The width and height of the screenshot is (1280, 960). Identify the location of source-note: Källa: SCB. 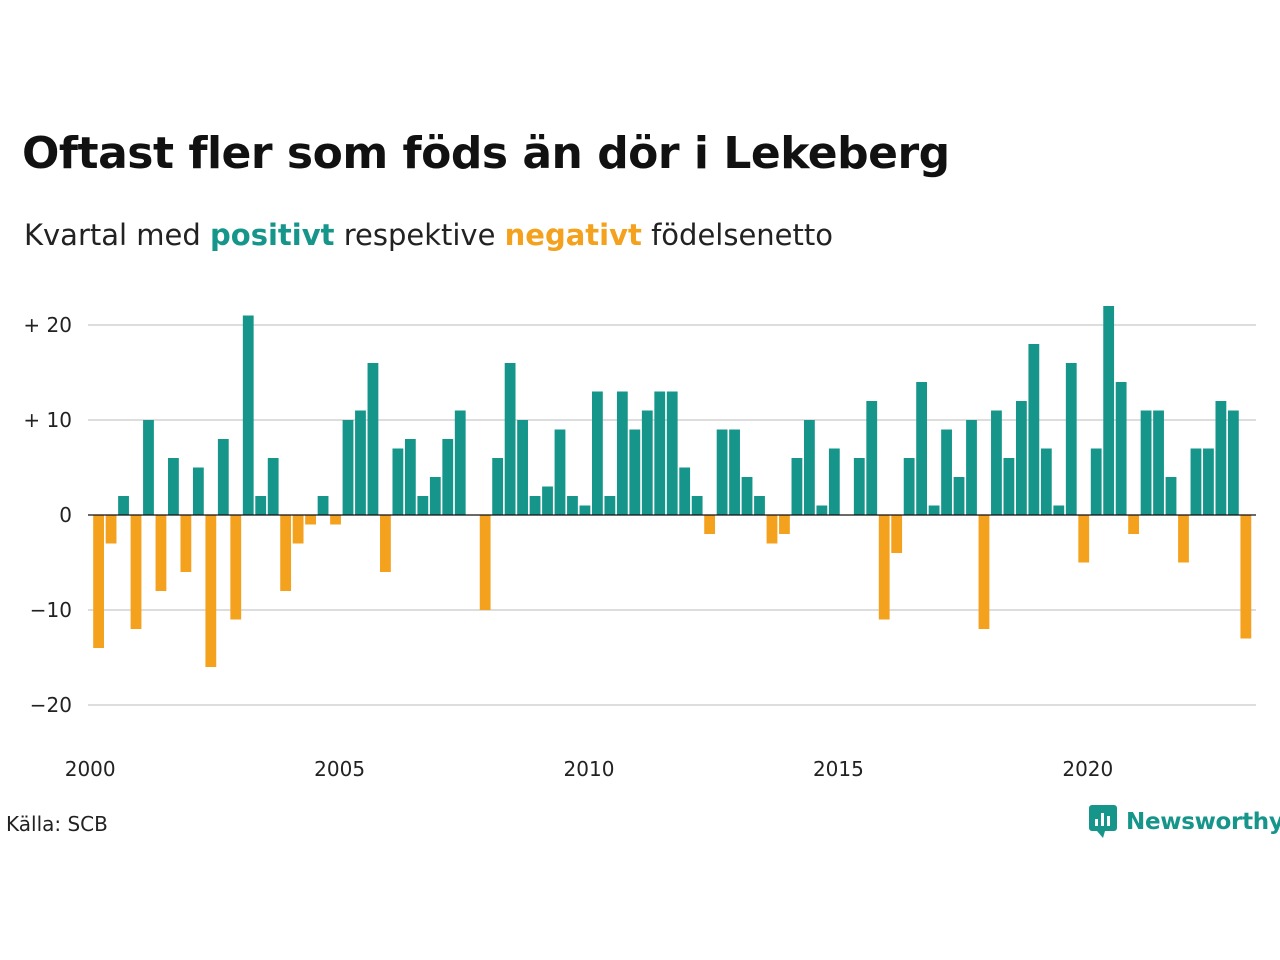
(57, 824).